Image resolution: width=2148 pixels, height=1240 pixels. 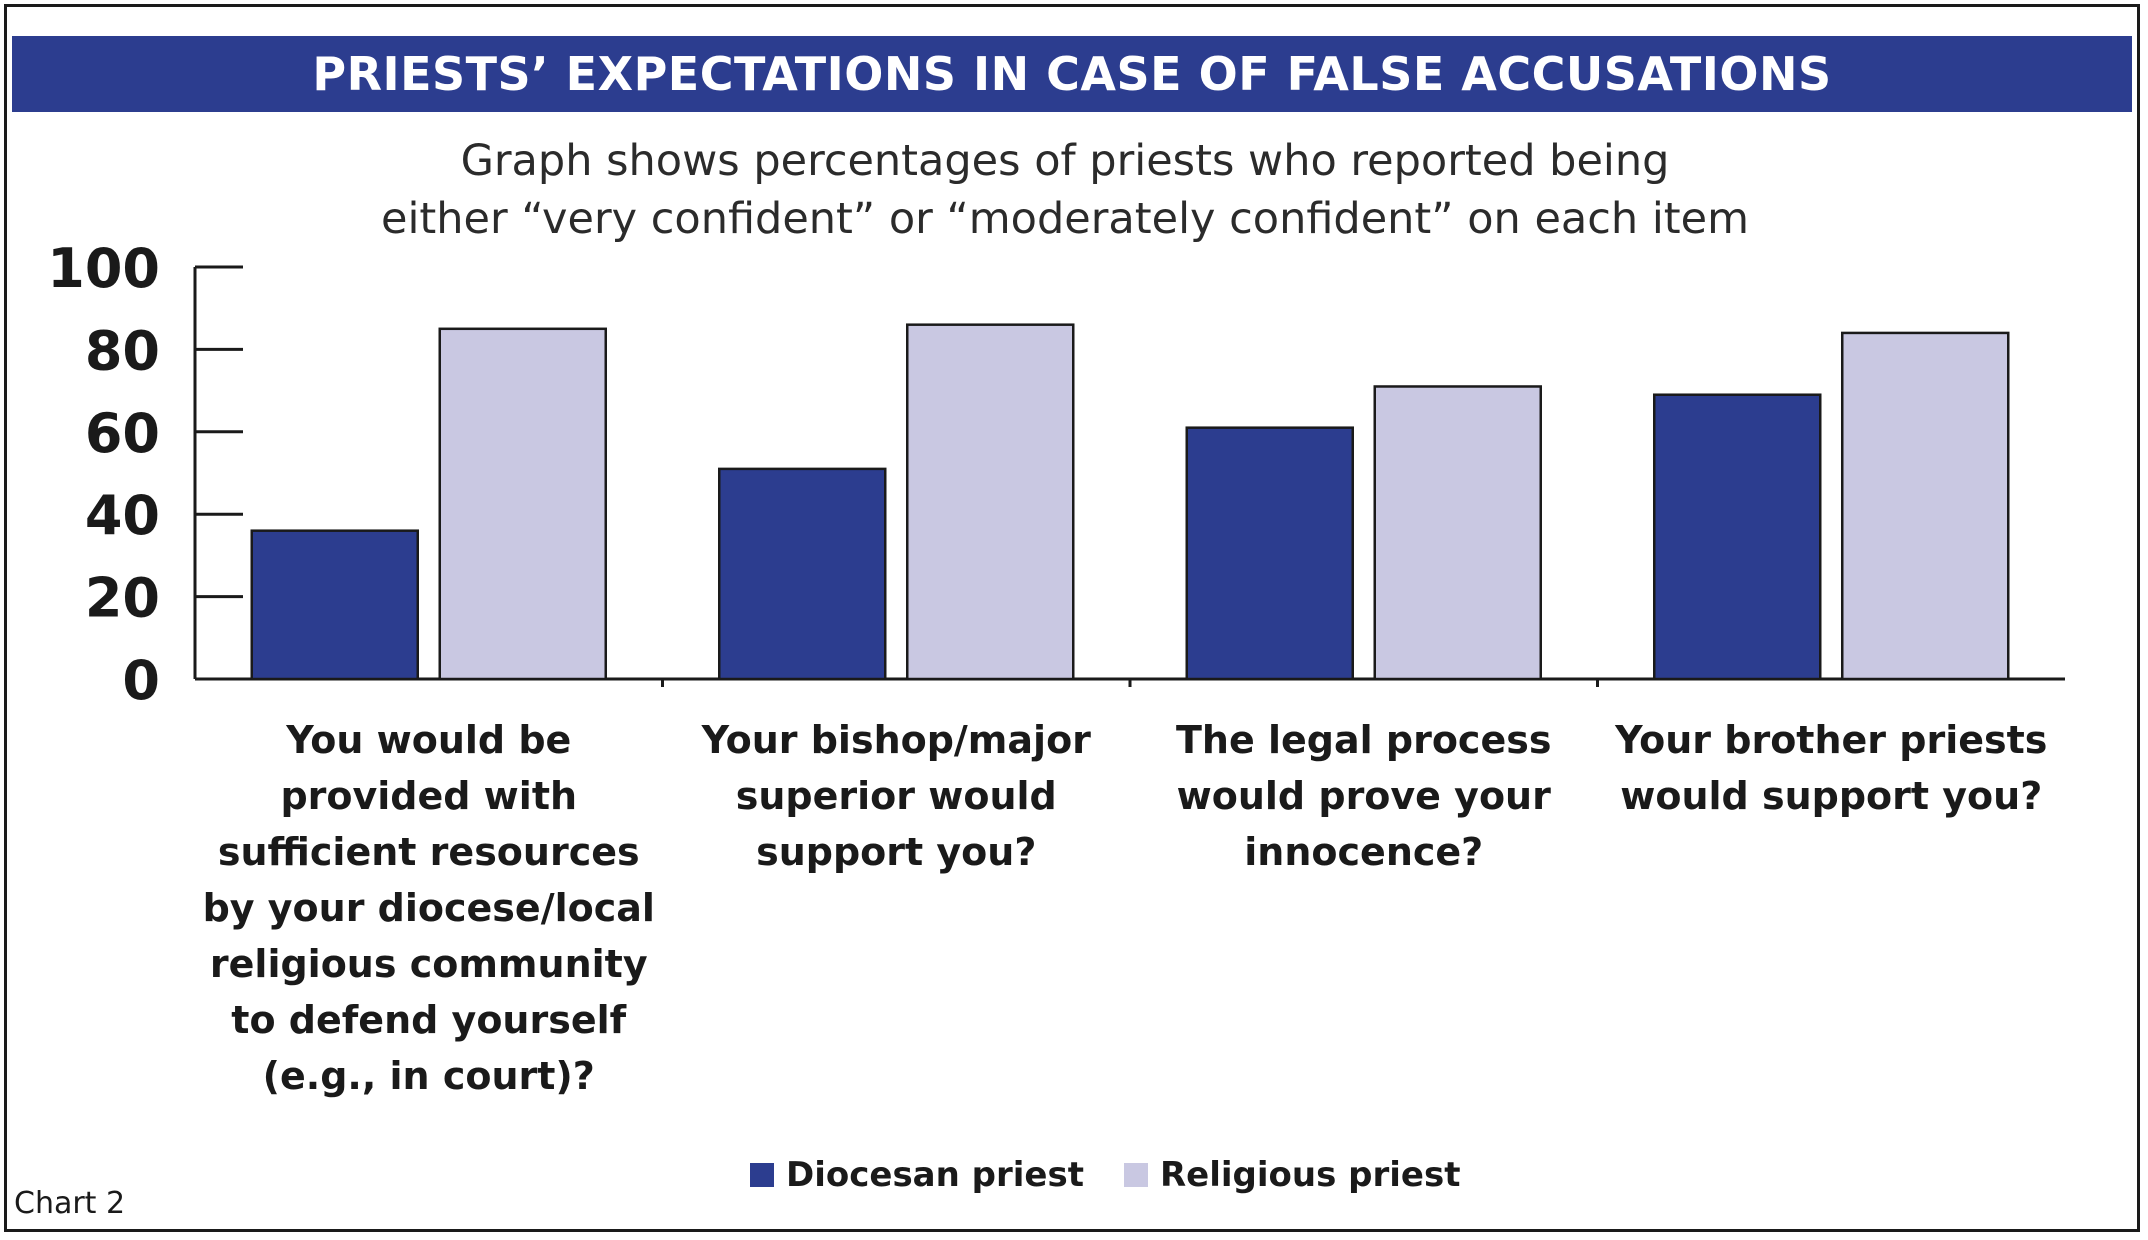 I want to click on x-category-label-4: Your brother priests would support you?, so click(x=1832, y=768).